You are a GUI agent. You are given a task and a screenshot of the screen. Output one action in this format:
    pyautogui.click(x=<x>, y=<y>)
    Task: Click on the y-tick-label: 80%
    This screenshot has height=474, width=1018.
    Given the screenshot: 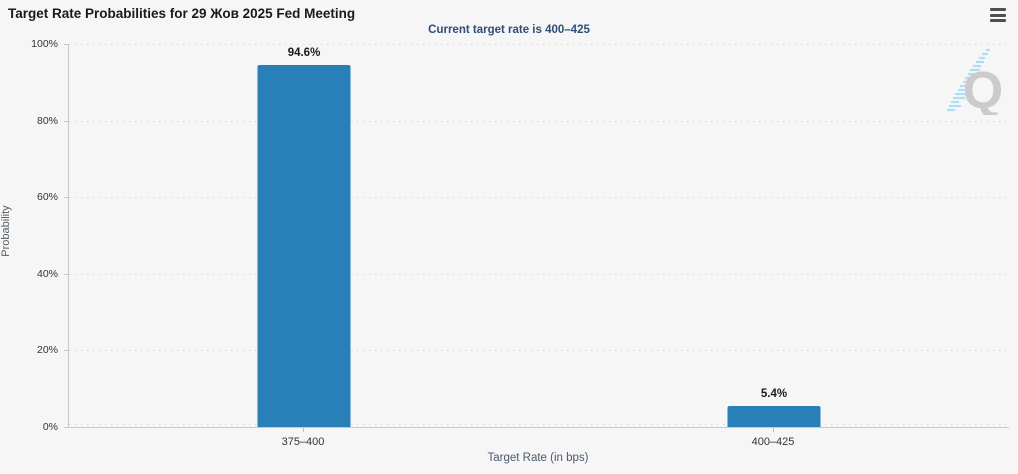 What is the action you would take?
    pyautogui.click(x=47, y=120)
    